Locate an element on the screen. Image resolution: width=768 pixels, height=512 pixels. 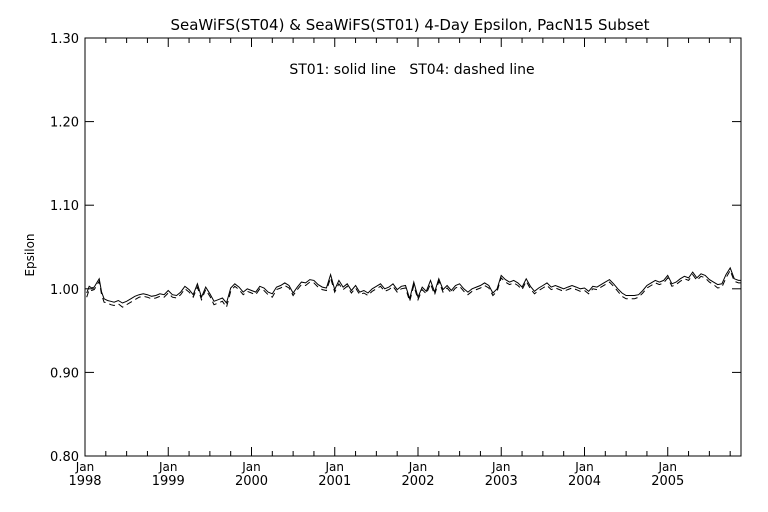
series-layer is located at coordinates (413, 287).